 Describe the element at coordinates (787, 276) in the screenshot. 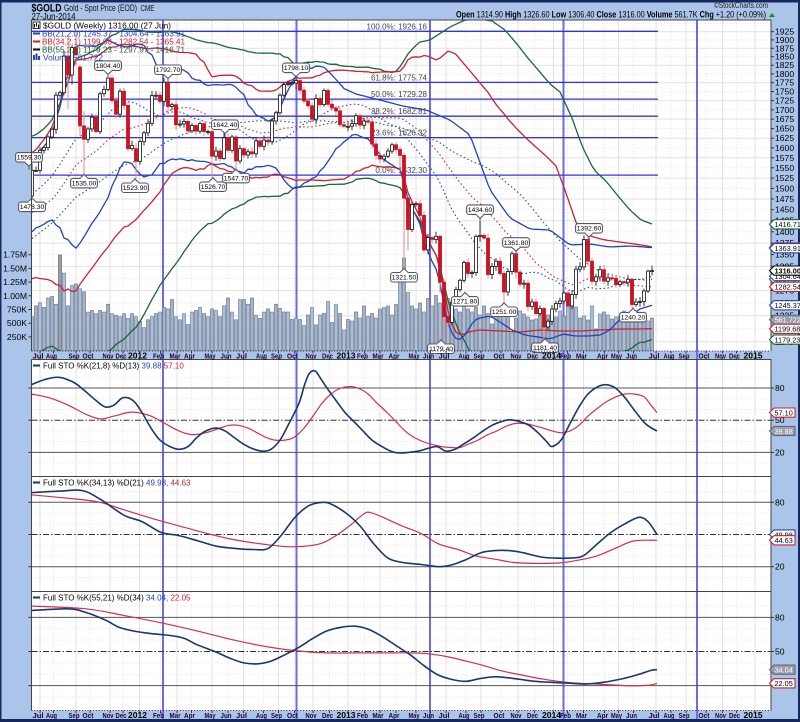

I see `svg-text: 1304.64` at that location.